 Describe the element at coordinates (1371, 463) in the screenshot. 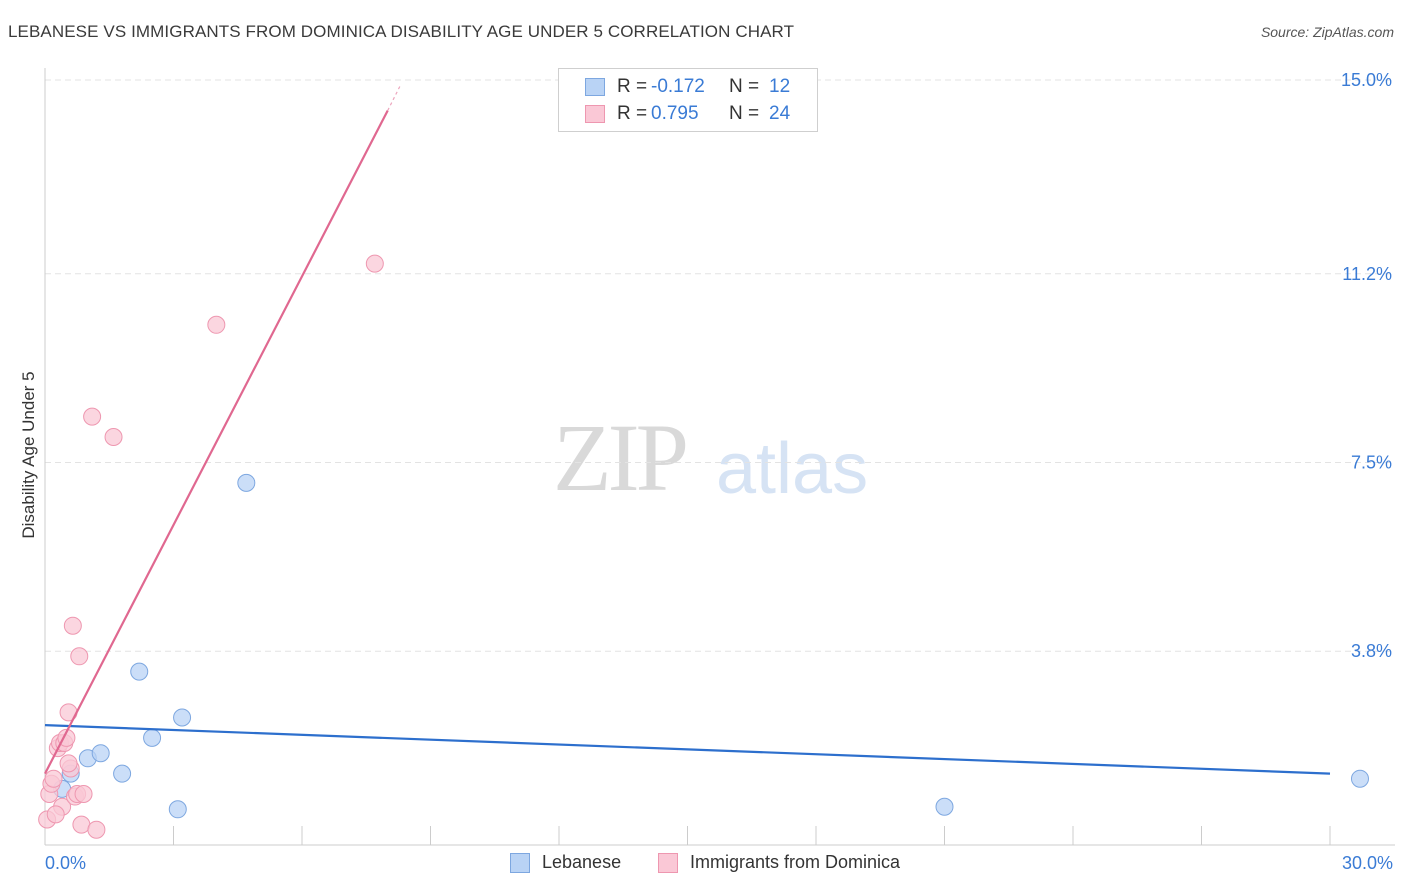

I see `y-tick-label: 7.5%` at that location.